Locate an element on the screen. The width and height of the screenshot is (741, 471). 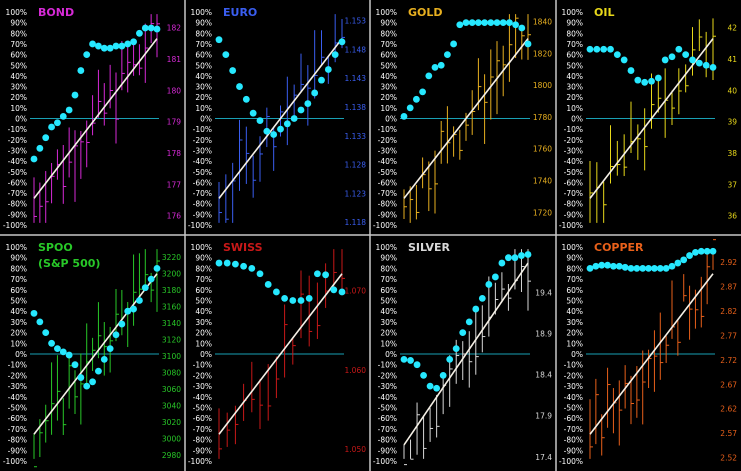
price-tick-label: 3040 is located at coordinates (171, 406).